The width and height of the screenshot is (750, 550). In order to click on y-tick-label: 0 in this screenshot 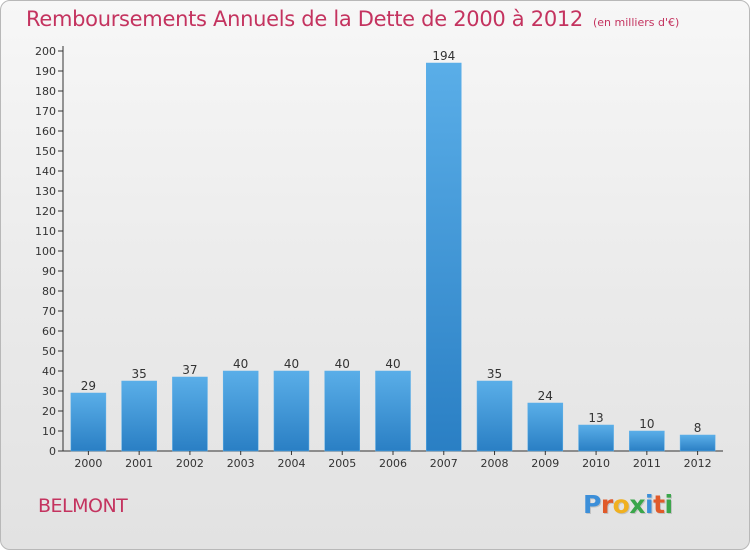, I will do `click(52, 451)`.